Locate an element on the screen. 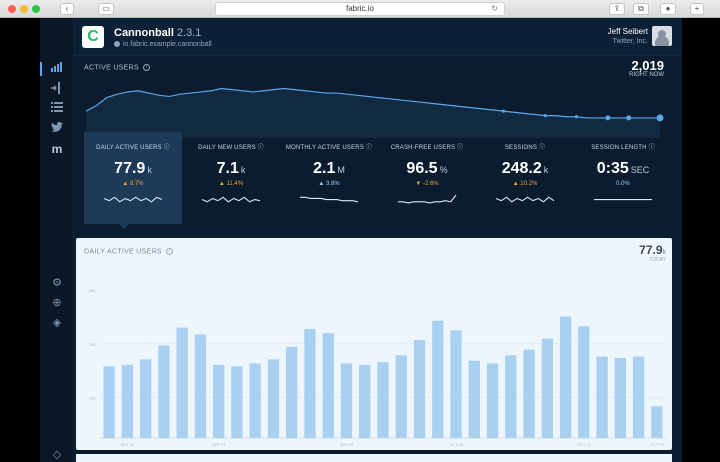 Image resolution: width=720 pixels, height=462 pixels. metric-change: ▲ 11.4% is located at coordinates (231, 184).